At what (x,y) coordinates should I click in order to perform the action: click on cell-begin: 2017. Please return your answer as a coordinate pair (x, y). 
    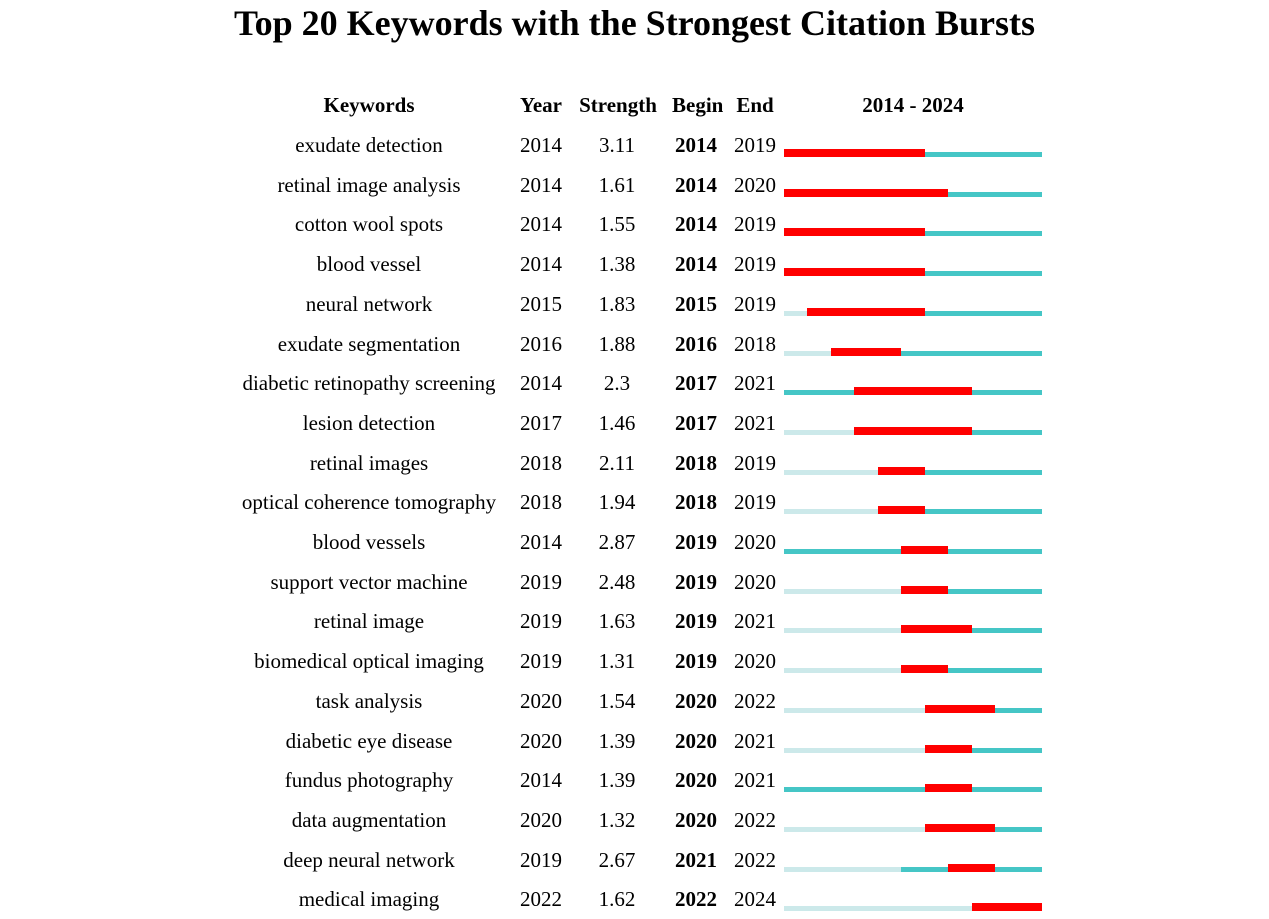
    Looking at the image, I should click on (696, 383).